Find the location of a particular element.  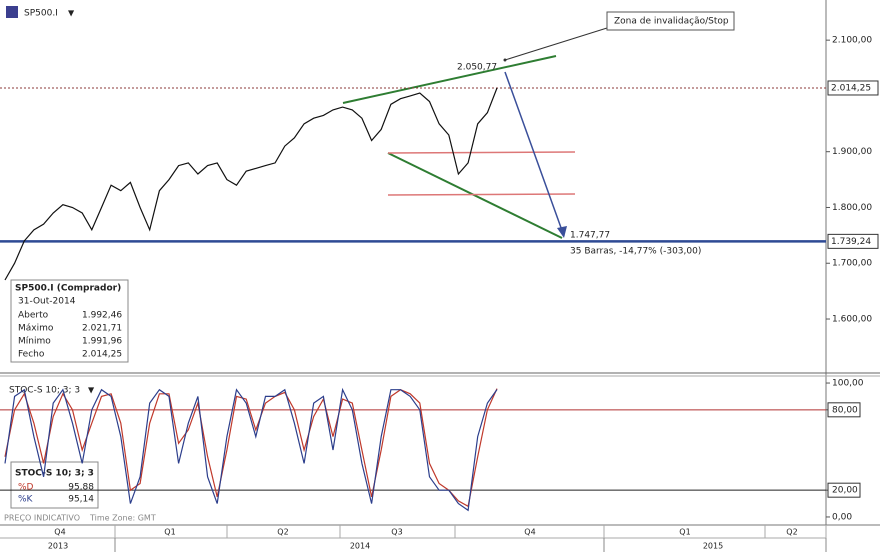

y-tick-label: 1.700,00 is located at coordinates (852, 264).